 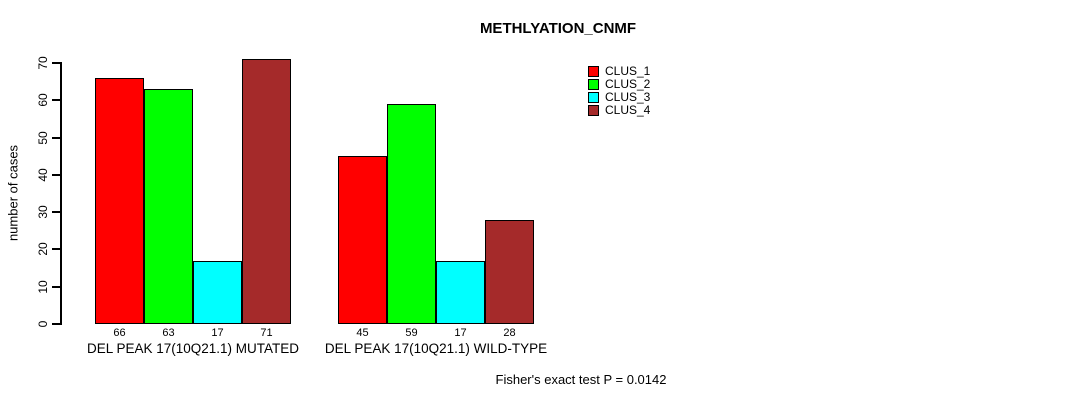 I want to click on bar-value-label: 45, so click(x=362, y=333).